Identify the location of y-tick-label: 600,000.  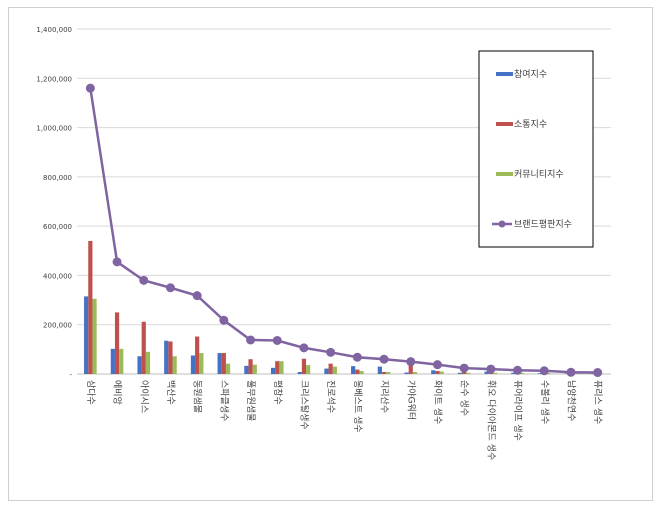
(57, 227).